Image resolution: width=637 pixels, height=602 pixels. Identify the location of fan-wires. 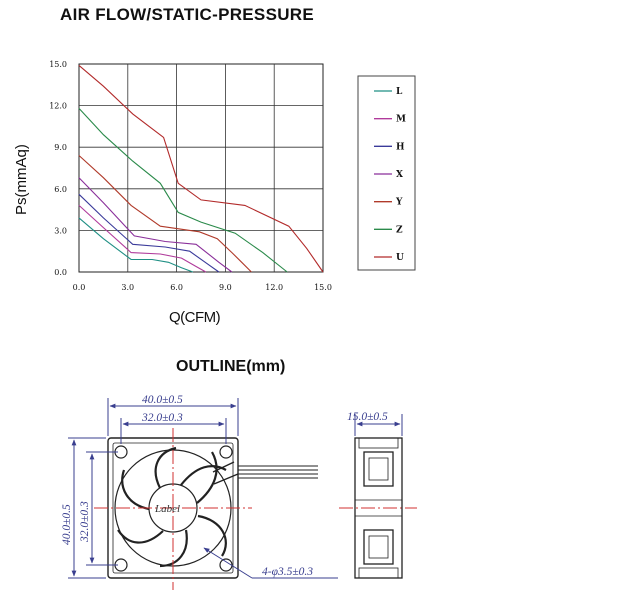
(278, 472).